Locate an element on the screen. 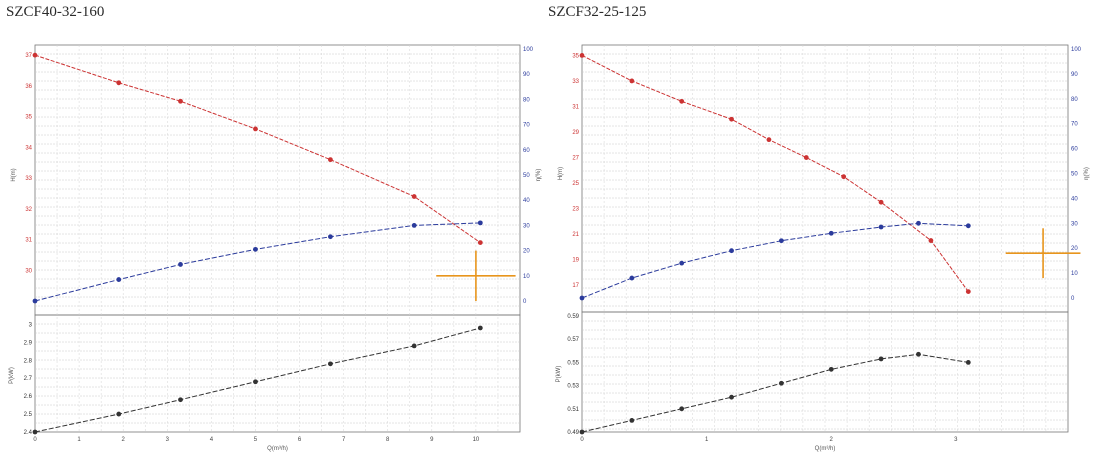 This screenshot has height=462, width=1097. head-tick-label: 23 is located at coordinates (575, 210).